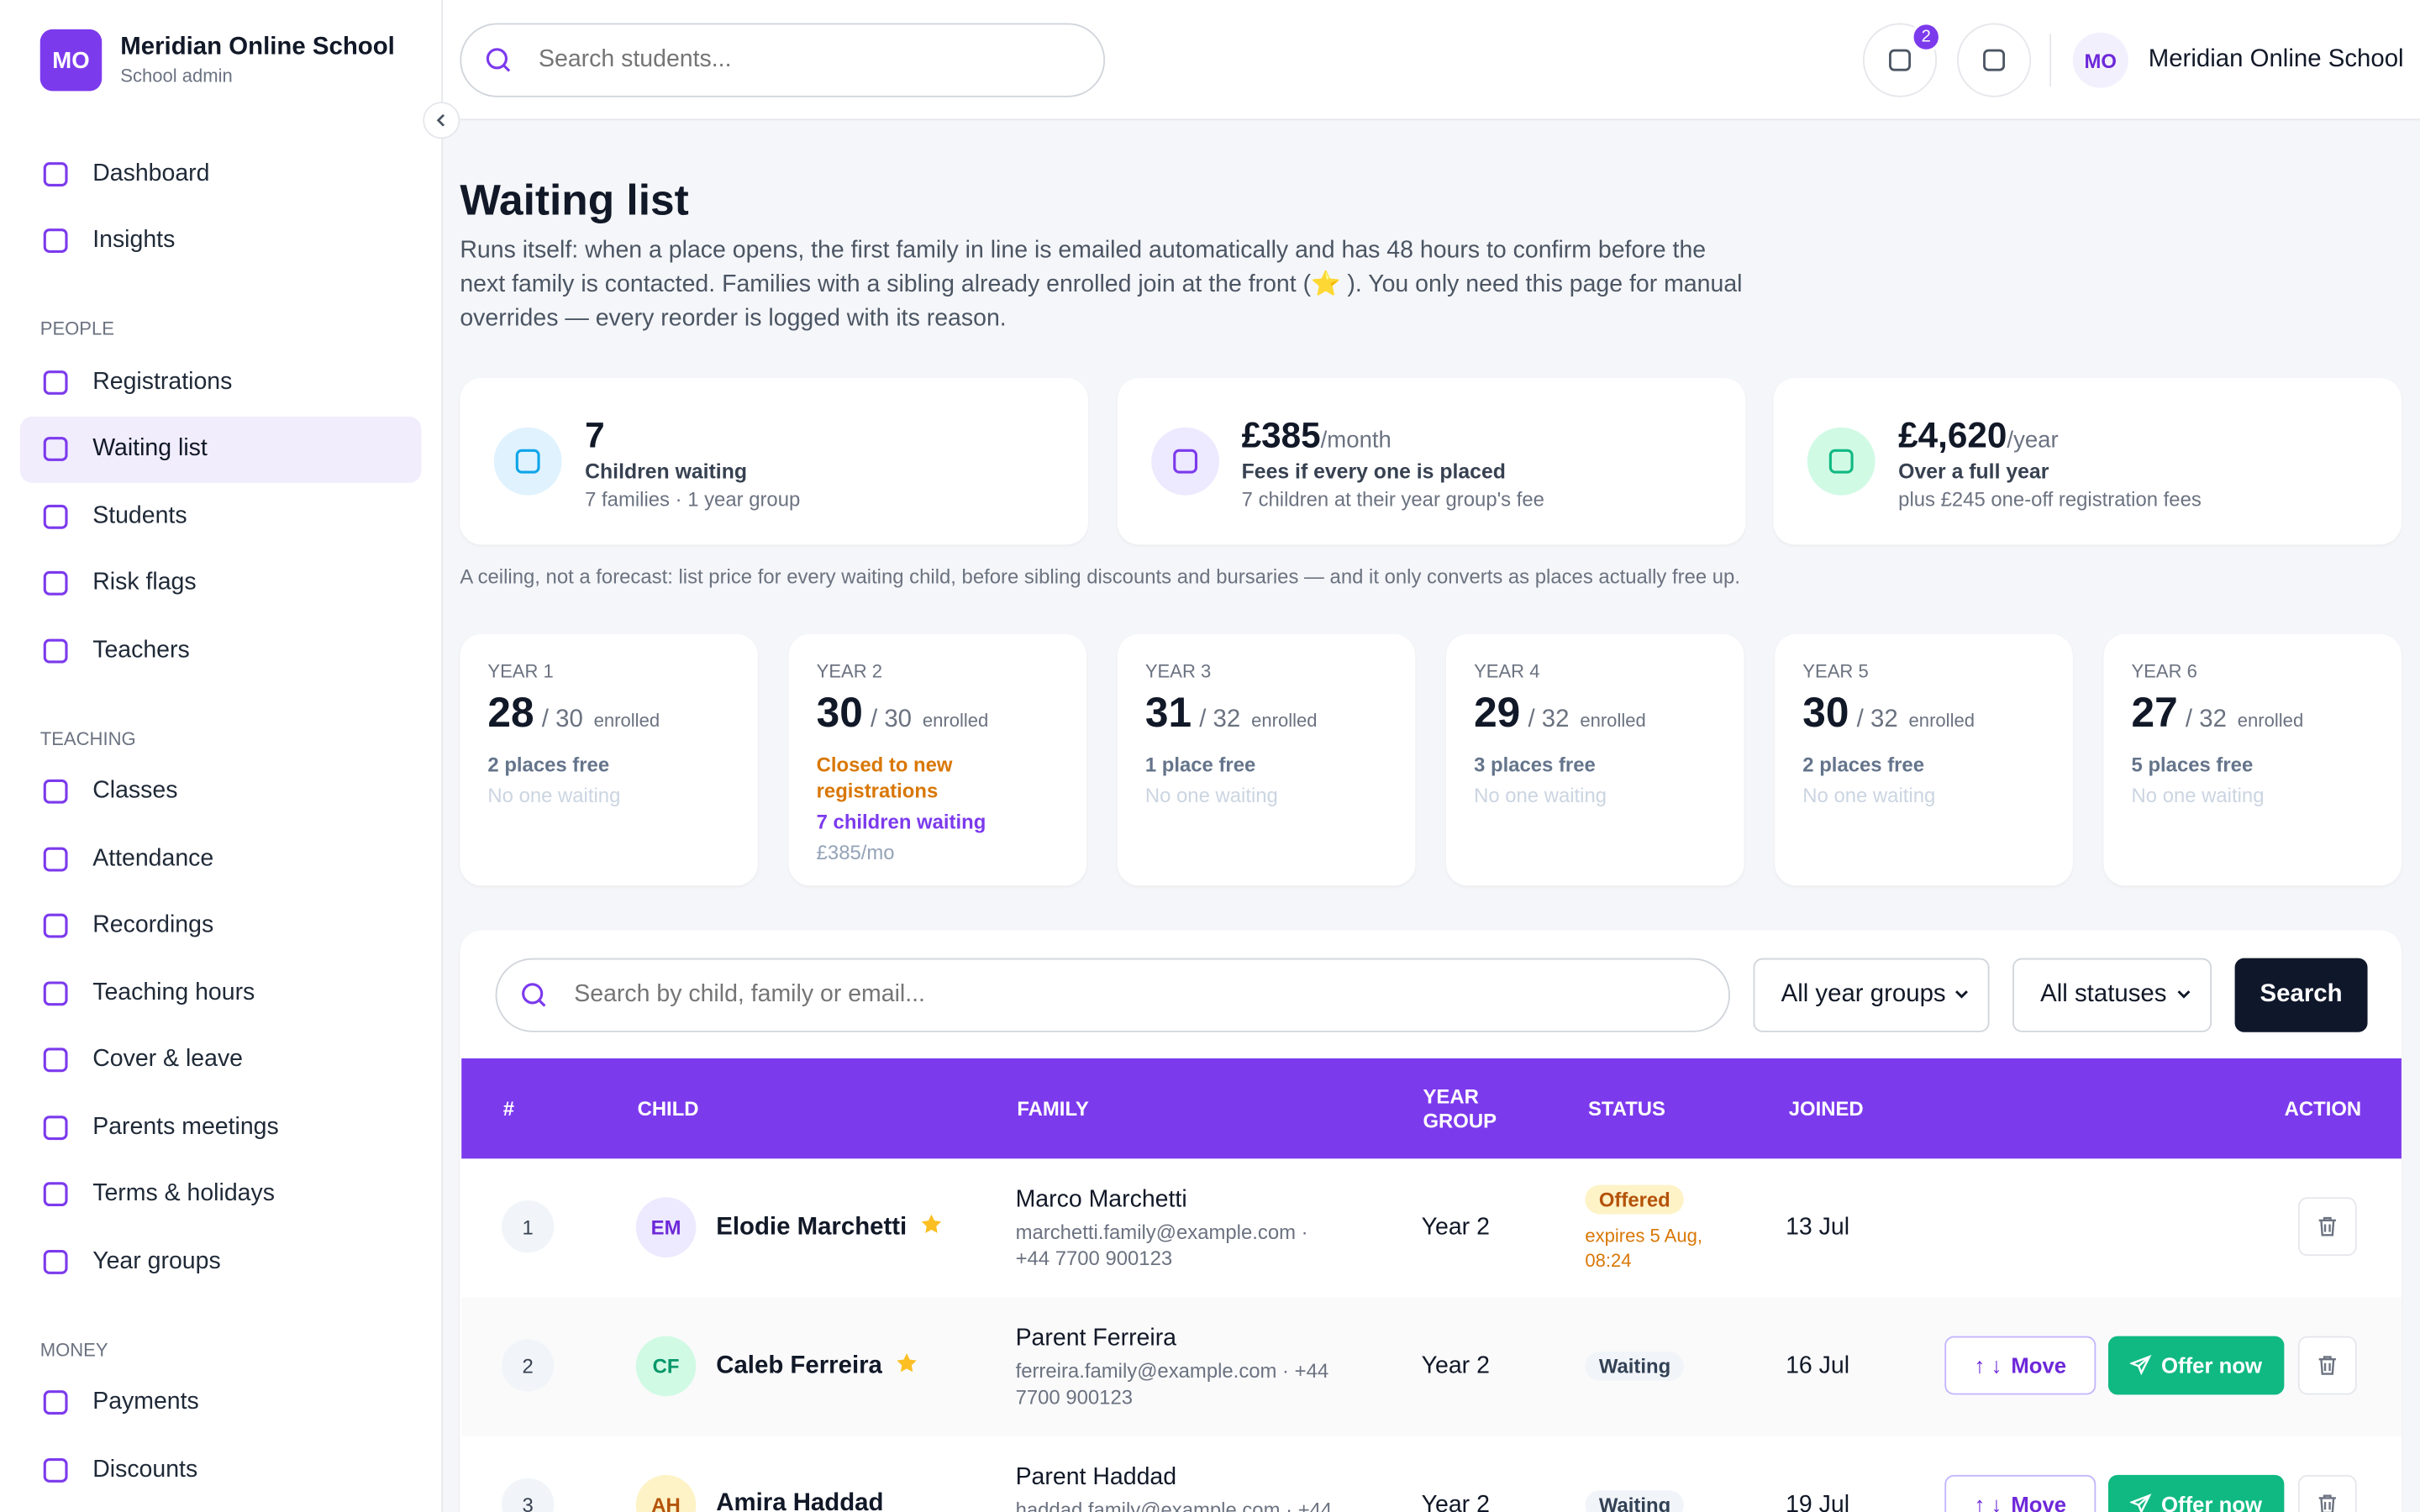 The image size is (2420, 1512). I want to click on nav-item: Insights, so click(221, 241).